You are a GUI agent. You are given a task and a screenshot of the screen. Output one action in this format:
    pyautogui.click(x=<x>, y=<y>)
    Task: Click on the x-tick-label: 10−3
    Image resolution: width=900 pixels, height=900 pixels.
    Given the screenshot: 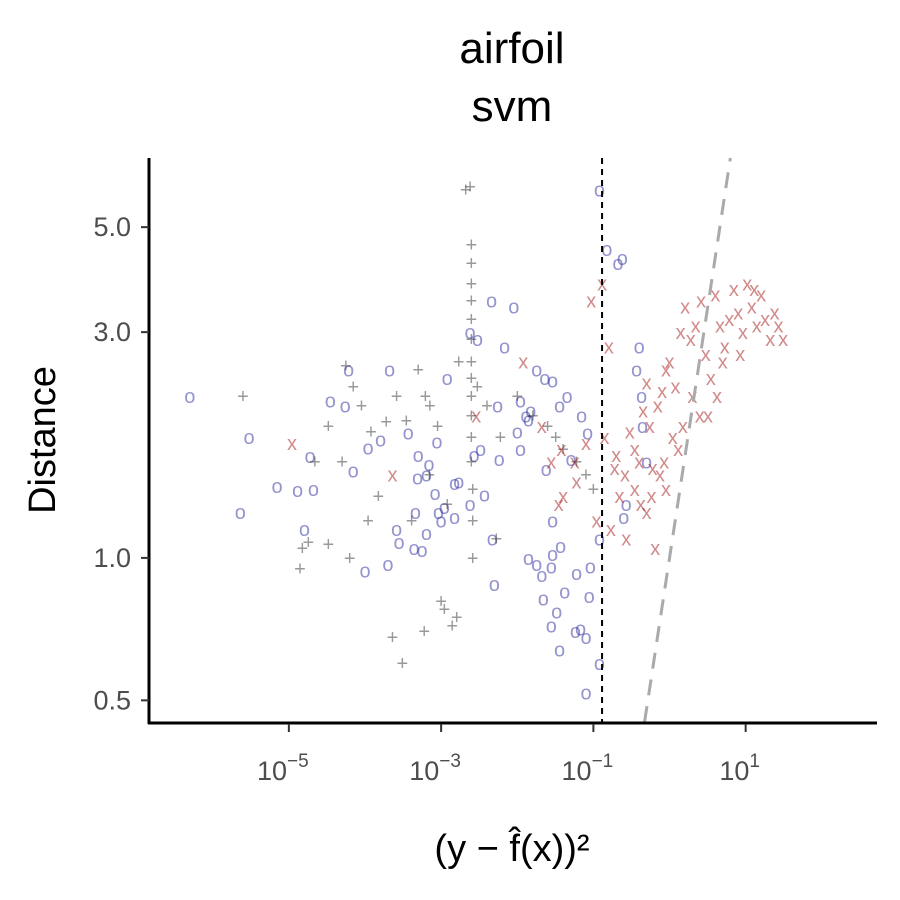 What is the action you would take?
    pyautogui.click(x=435, y=768)
    